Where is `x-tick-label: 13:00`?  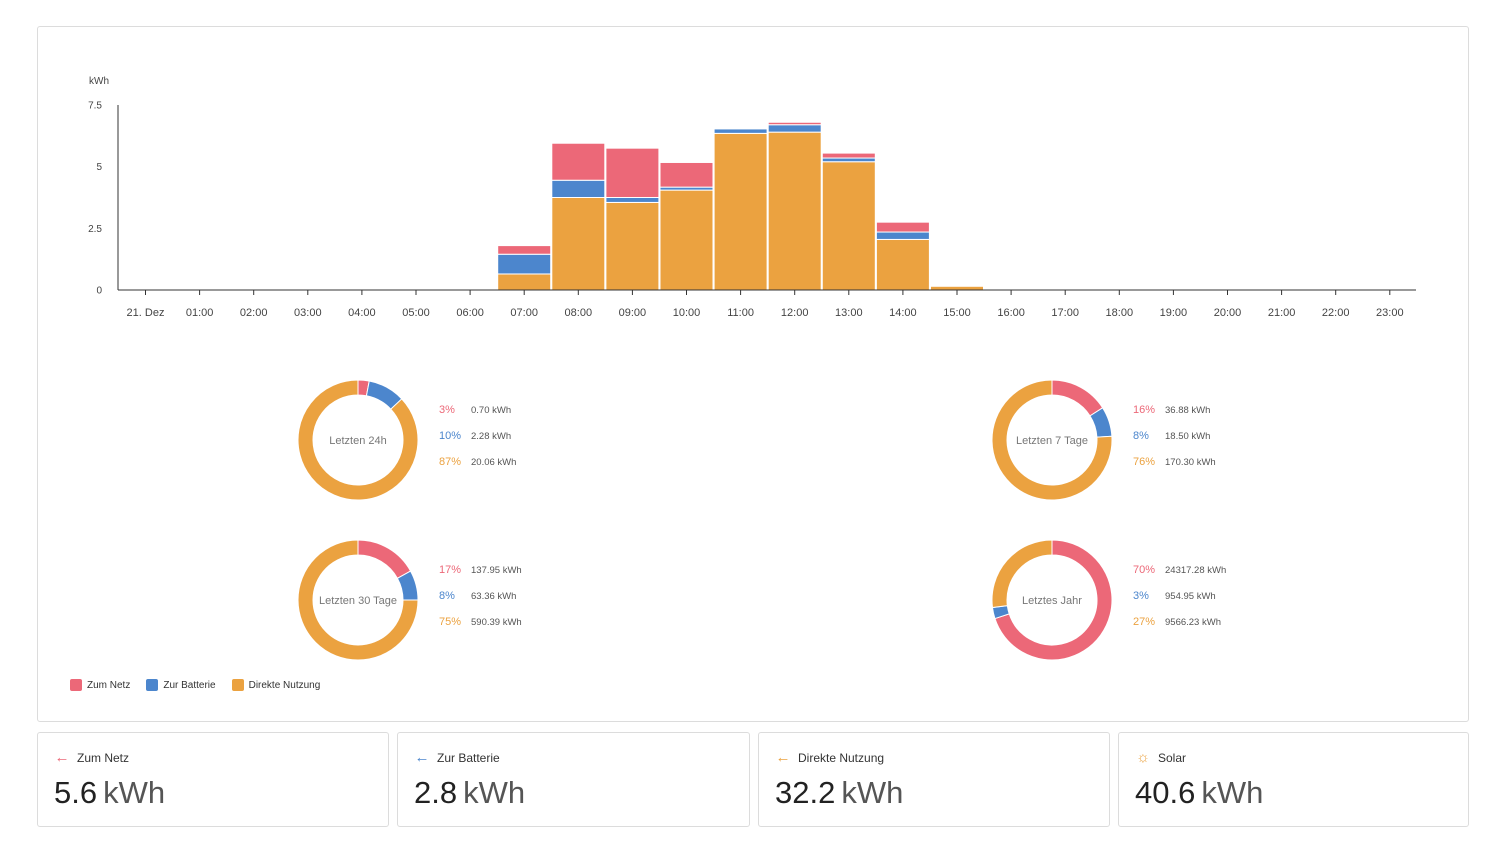
x-tick-label: 13:00 is located at coordinates (849, 313).